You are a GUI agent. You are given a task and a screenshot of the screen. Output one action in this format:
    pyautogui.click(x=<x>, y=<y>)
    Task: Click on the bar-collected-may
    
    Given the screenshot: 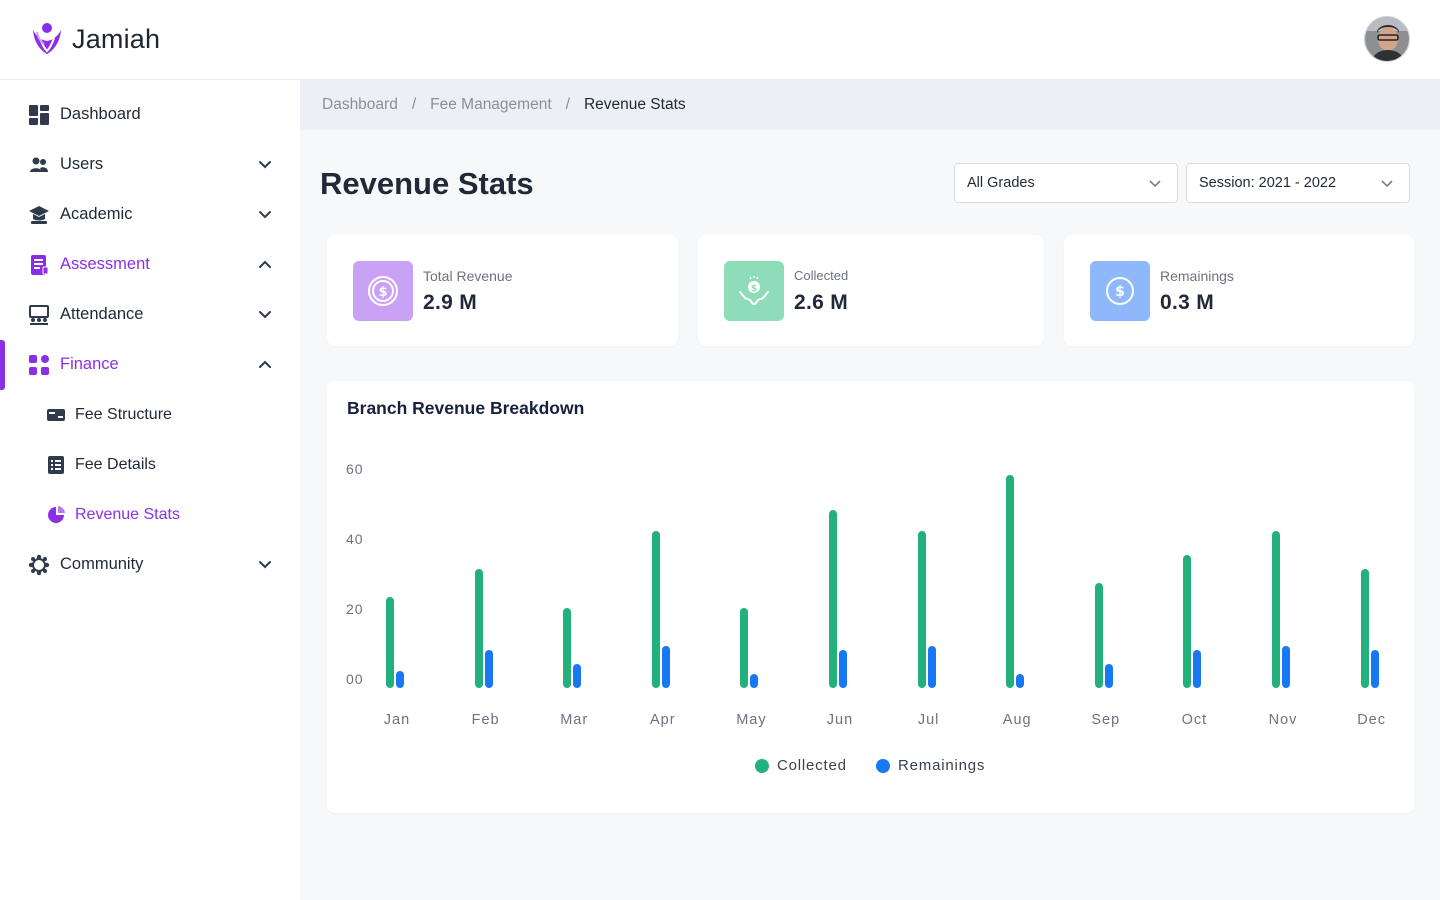 What is the action you would take?
    pyautogui.click(x=744, y=647)
    